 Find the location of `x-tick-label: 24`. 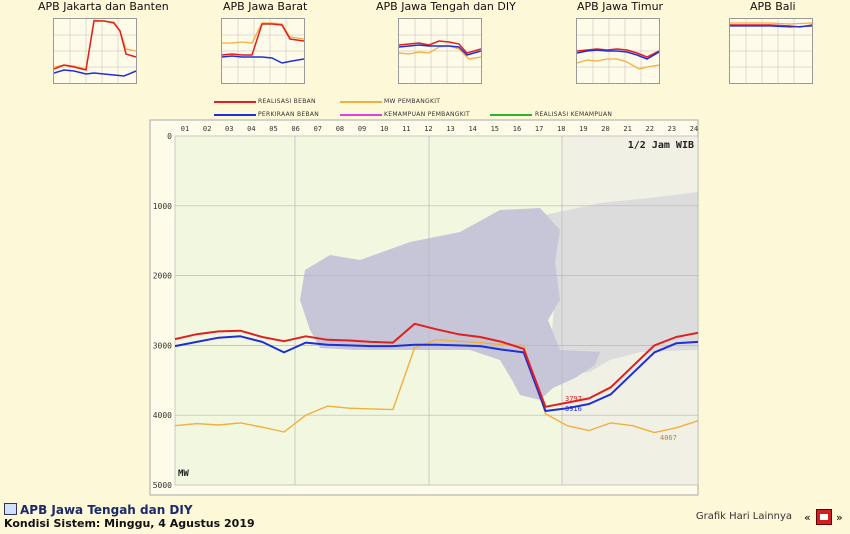

x-tick-label: 24 is located at coordinates (694, 129).